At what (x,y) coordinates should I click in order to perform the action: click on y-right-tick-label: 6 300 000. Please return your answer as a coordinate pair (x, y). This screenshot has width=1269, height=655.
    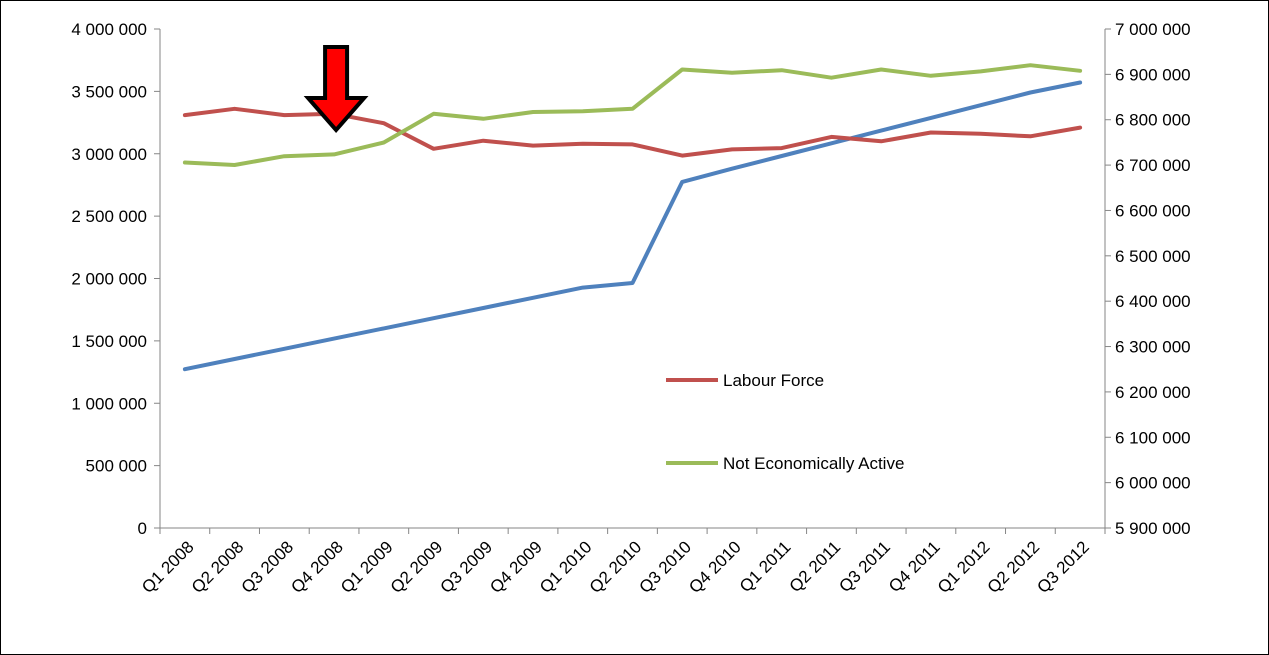
    Looking at the image, I should click on (1153, 347).